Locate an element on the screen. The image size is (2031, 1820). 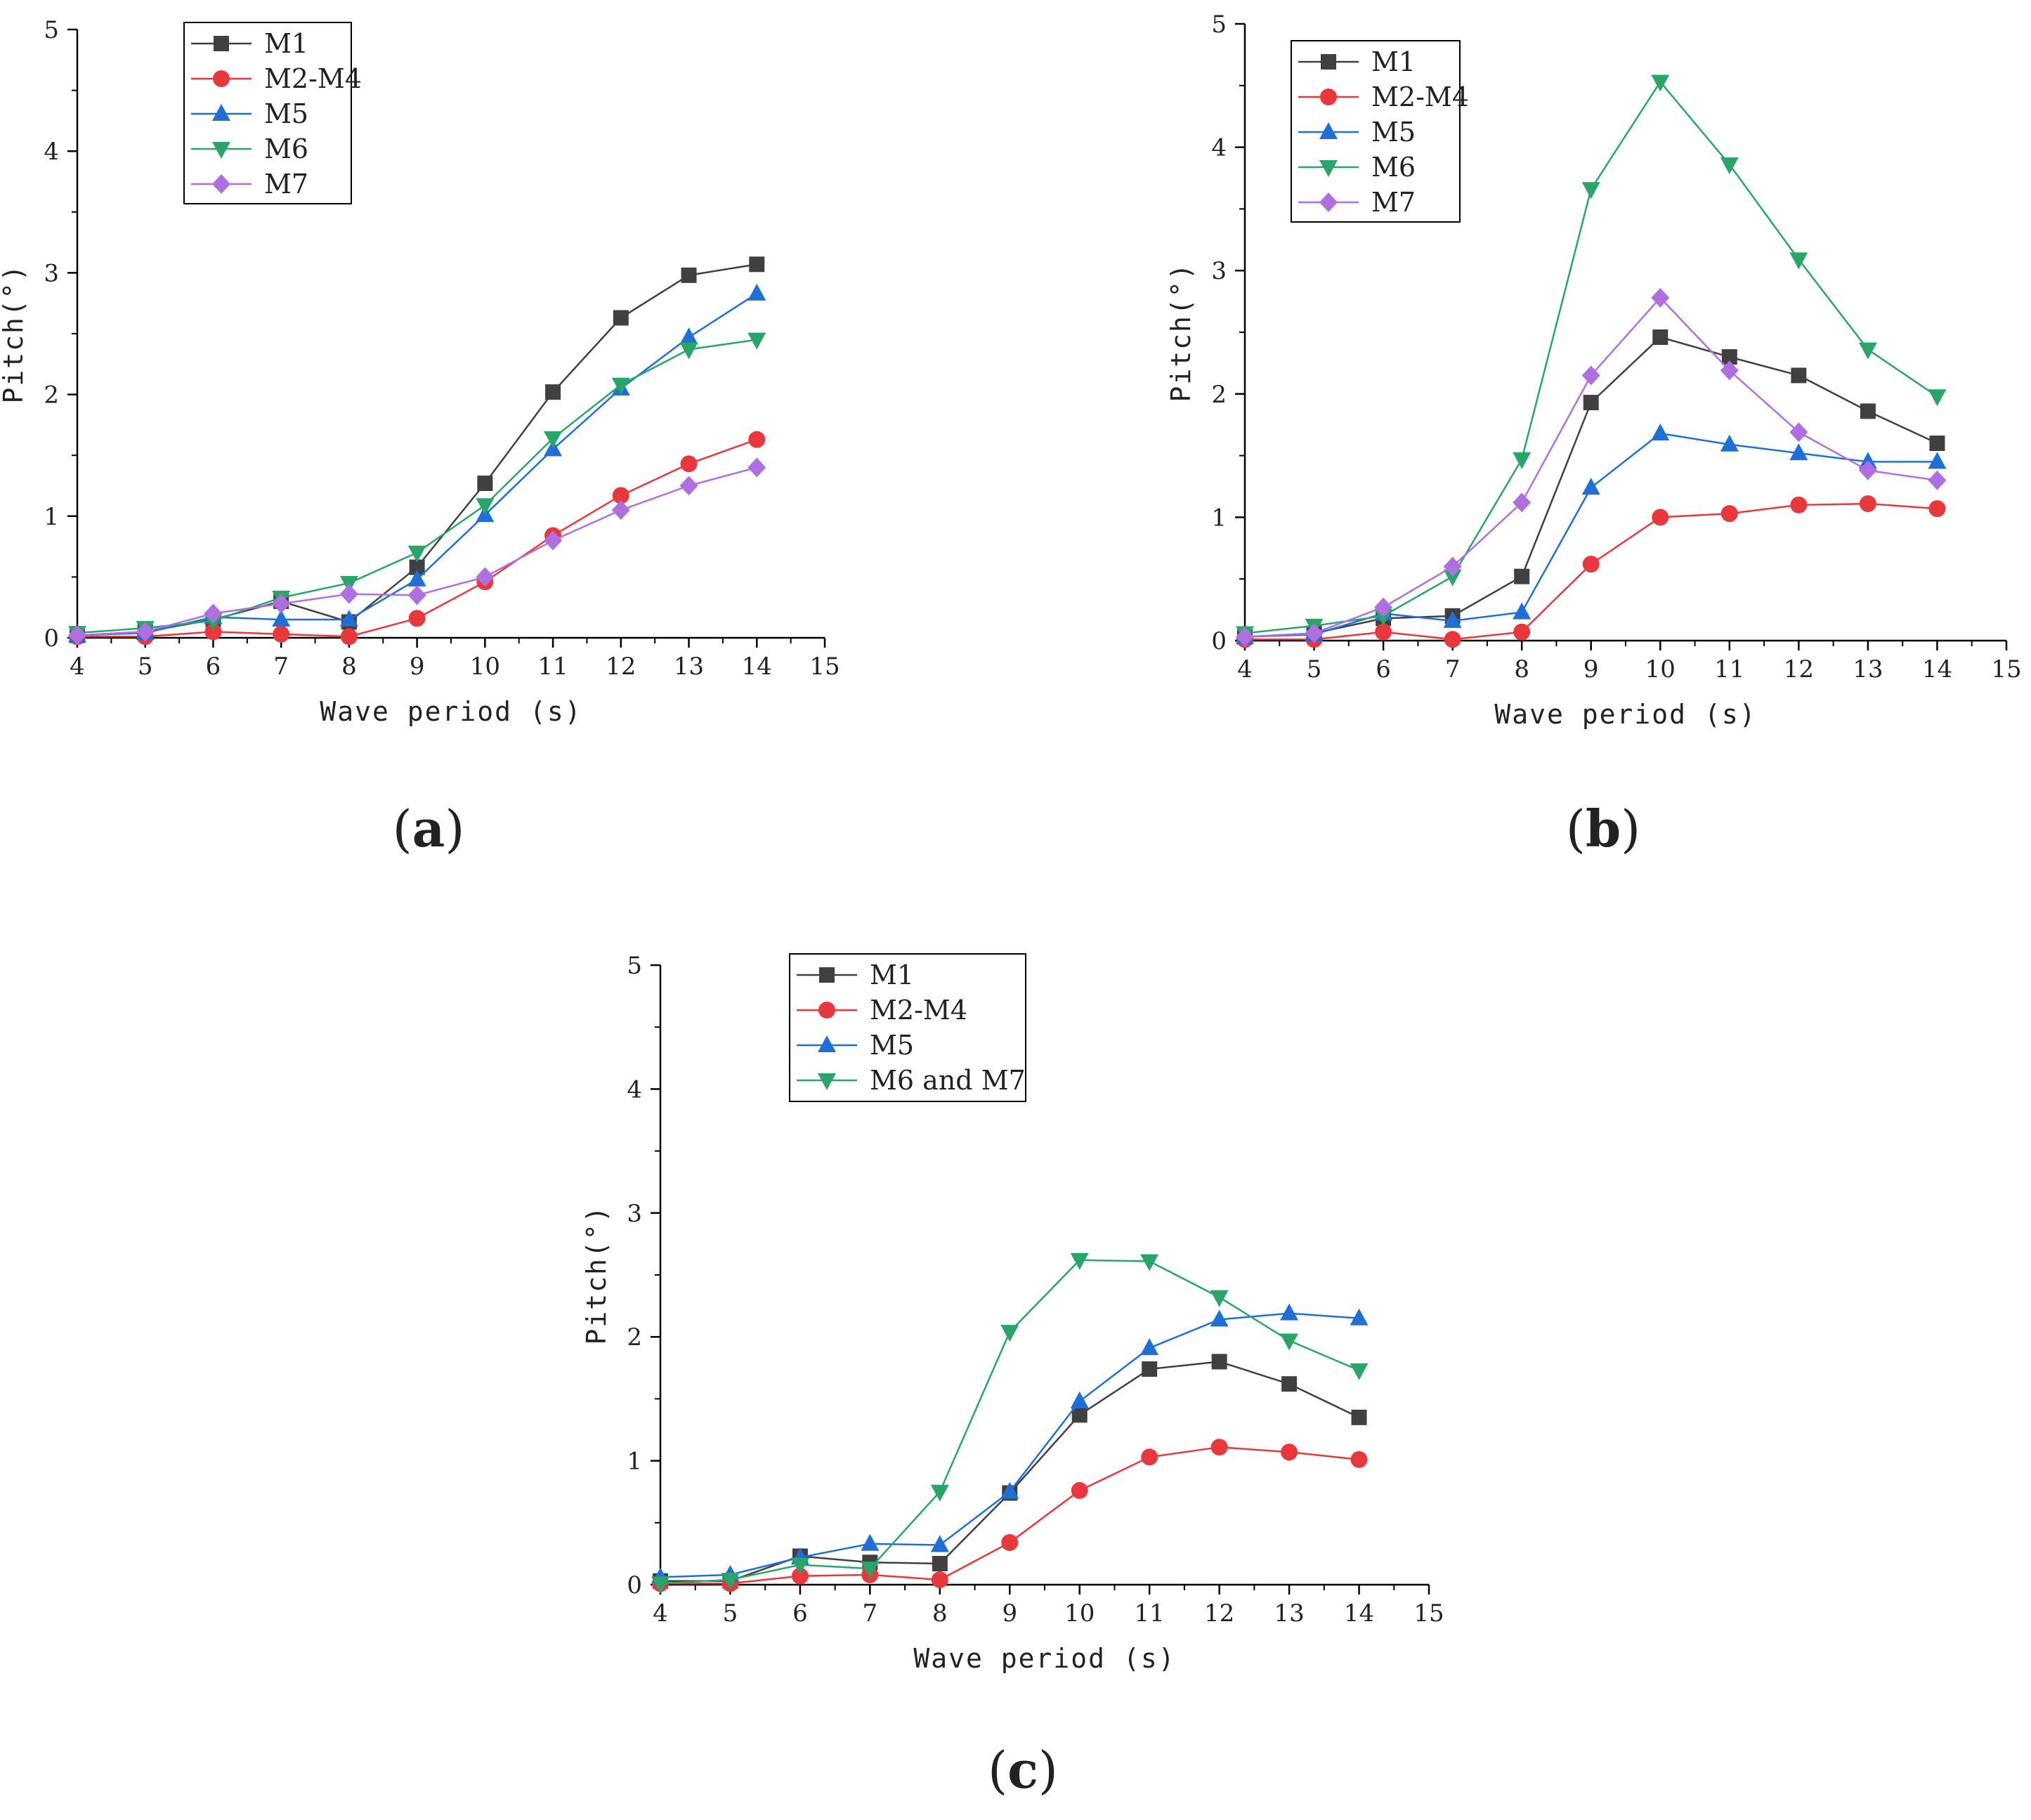
x-tick-label: 12 is located at coordinates (621, 667).